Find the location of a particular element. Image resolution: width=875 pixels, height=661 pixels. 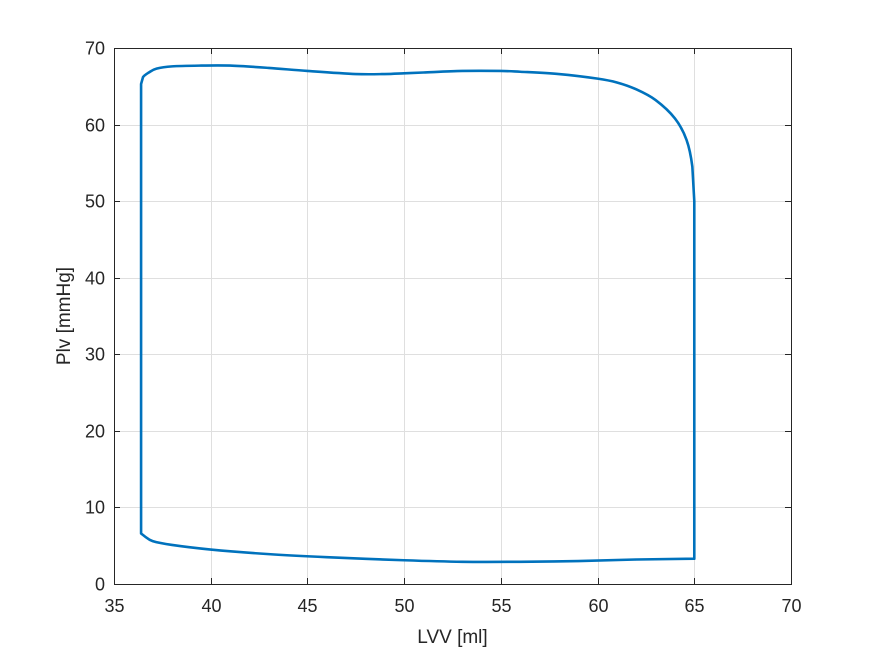

x-tick-label: 60 is located at coordinates (598, 606).